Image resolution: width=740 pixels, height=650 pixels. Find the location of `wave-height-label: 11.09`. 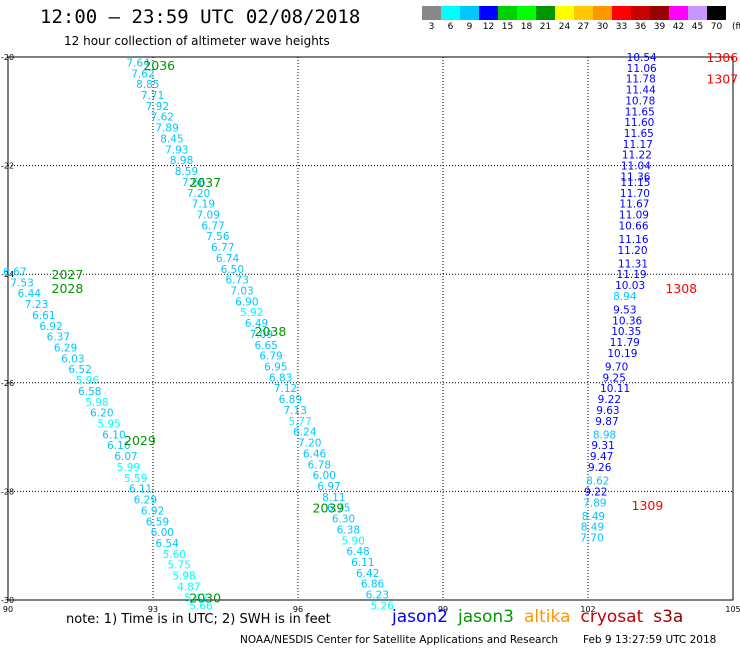

wave-height-label: 11.09 is located at coordinates (634, 215).